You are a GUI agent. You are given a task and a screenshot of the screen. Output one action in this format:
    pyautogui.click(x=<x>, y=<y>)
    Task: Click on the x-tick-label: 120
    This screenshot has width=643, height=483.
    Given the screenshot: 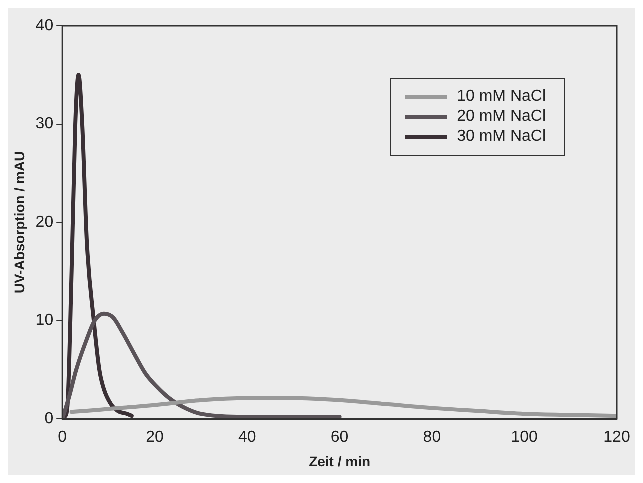 What is the action you would take?
    pyautogui.click(x=617, y=437)
    